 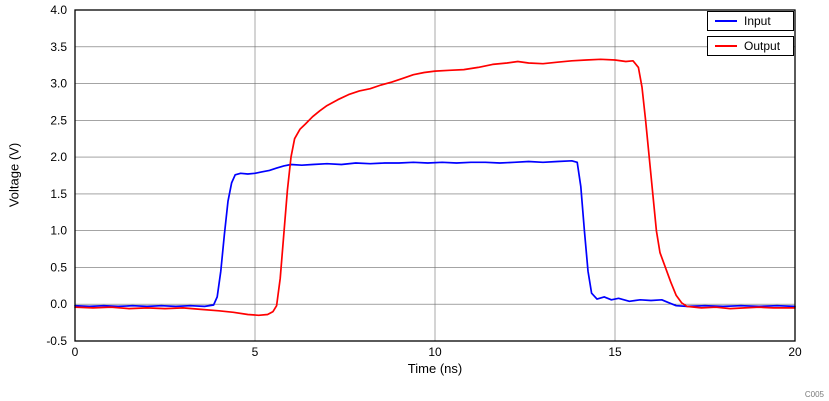 I want to click on y-tick-label: 1.5, so click(x=58, y=194).